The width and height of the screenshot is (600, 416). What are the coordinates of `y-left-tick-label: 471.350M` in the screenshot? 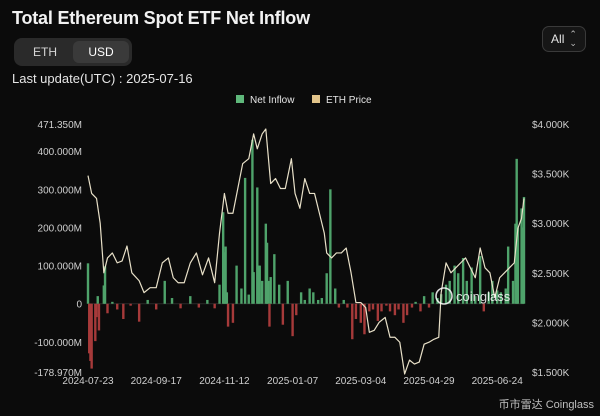 It's located at (60, 125).